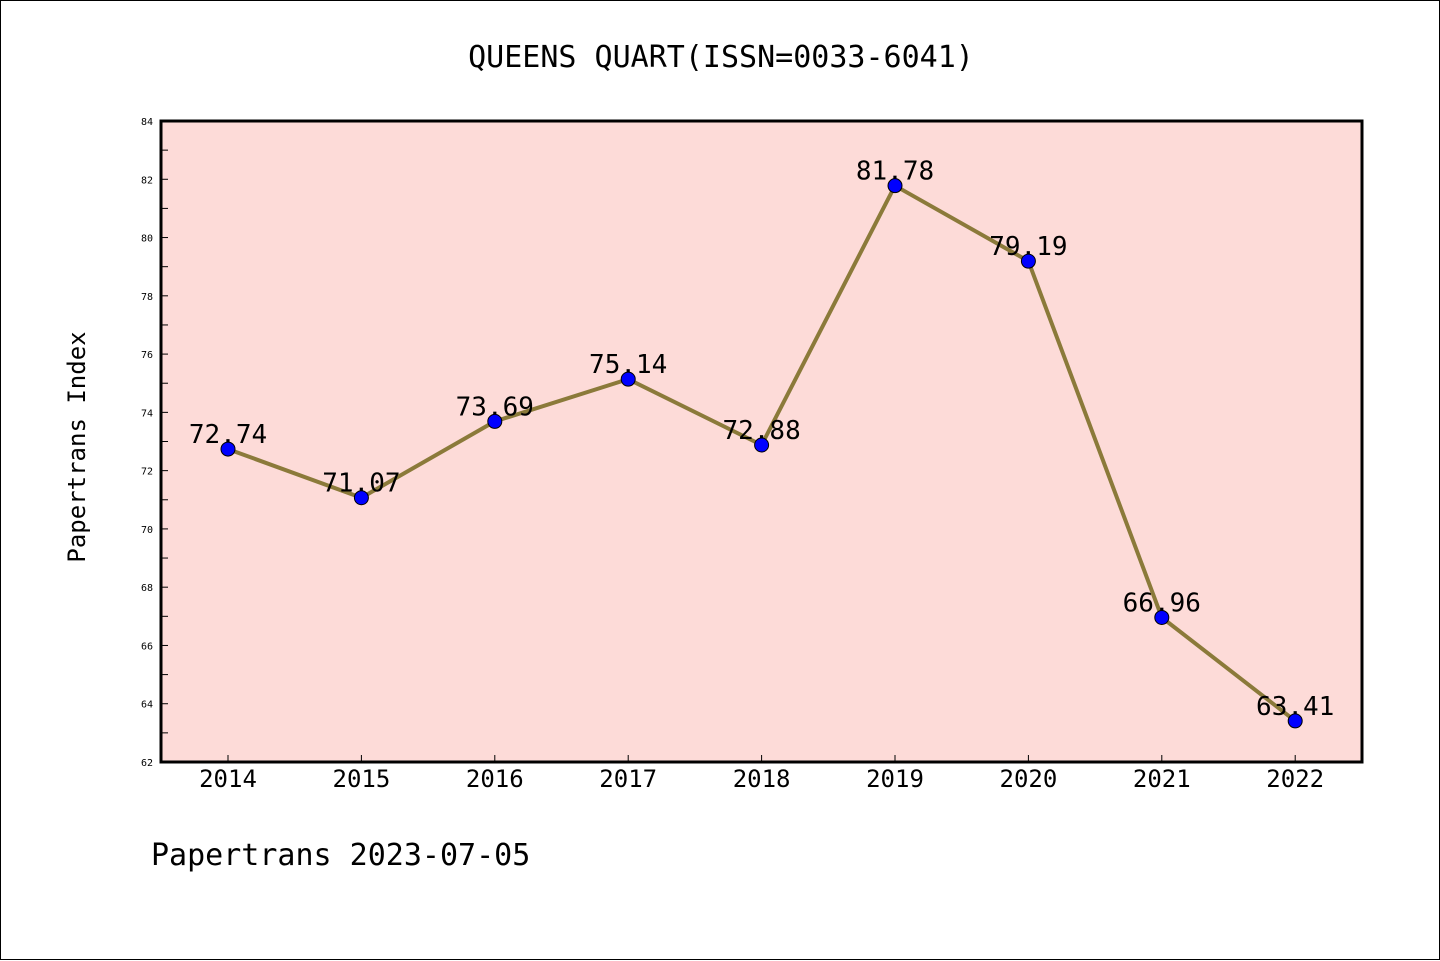 The width and height of the screenshot is (1440, 961). What do you see at coordinates (762, 779) in the screenshot?
I see `x-tick-label: 2018` at bounding box center [762, 779].